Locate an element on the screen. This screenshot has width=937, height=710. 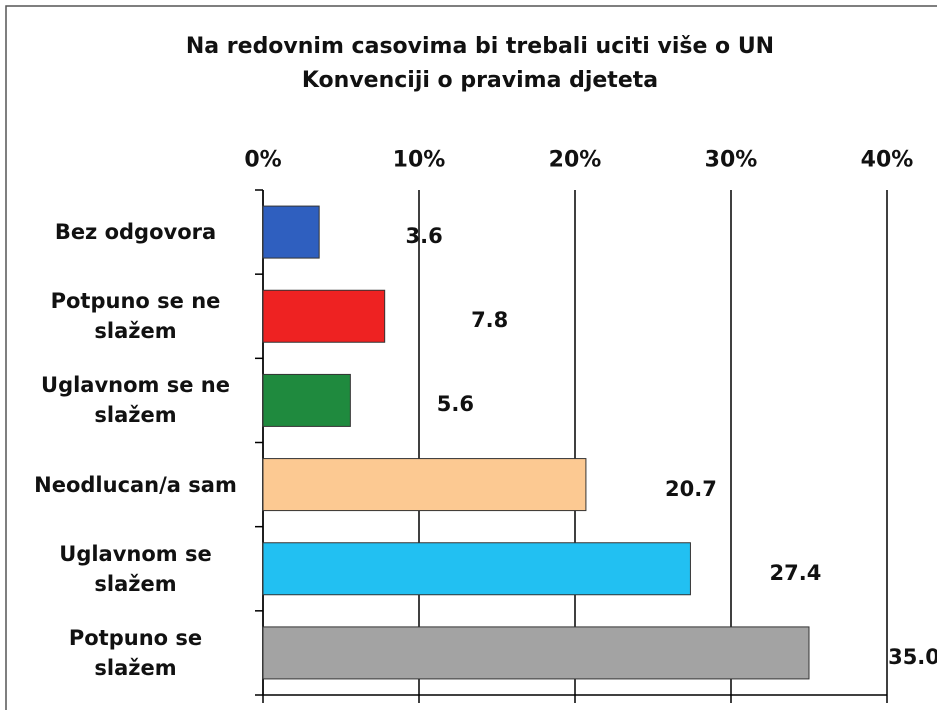
x-tick-label: 30% is located at coordinates (731, 160).